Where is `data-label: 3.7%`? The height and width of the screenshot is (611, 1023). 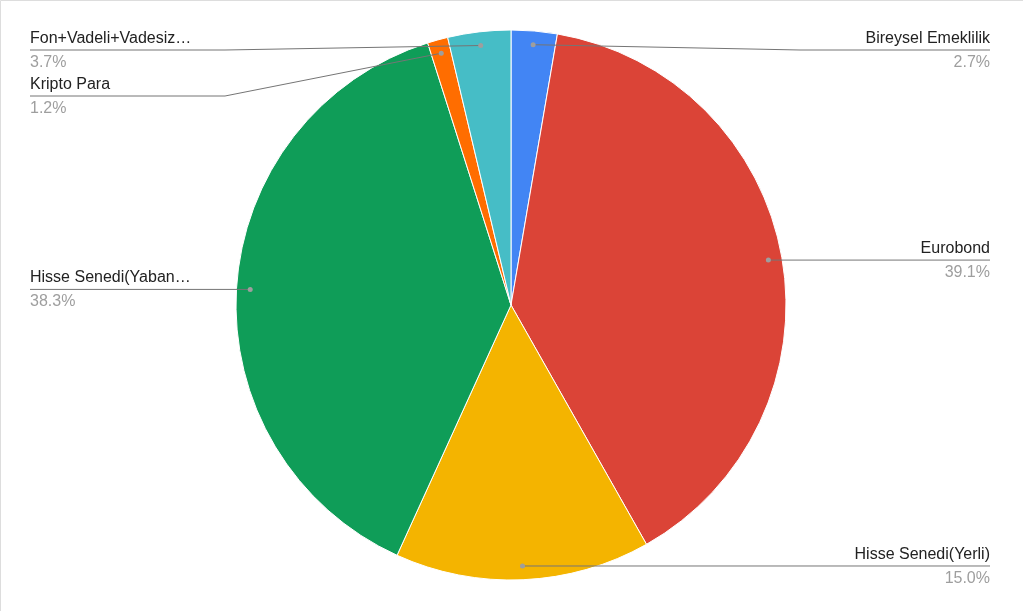
data-label: 3.7% is located at coordinates (48, 61).